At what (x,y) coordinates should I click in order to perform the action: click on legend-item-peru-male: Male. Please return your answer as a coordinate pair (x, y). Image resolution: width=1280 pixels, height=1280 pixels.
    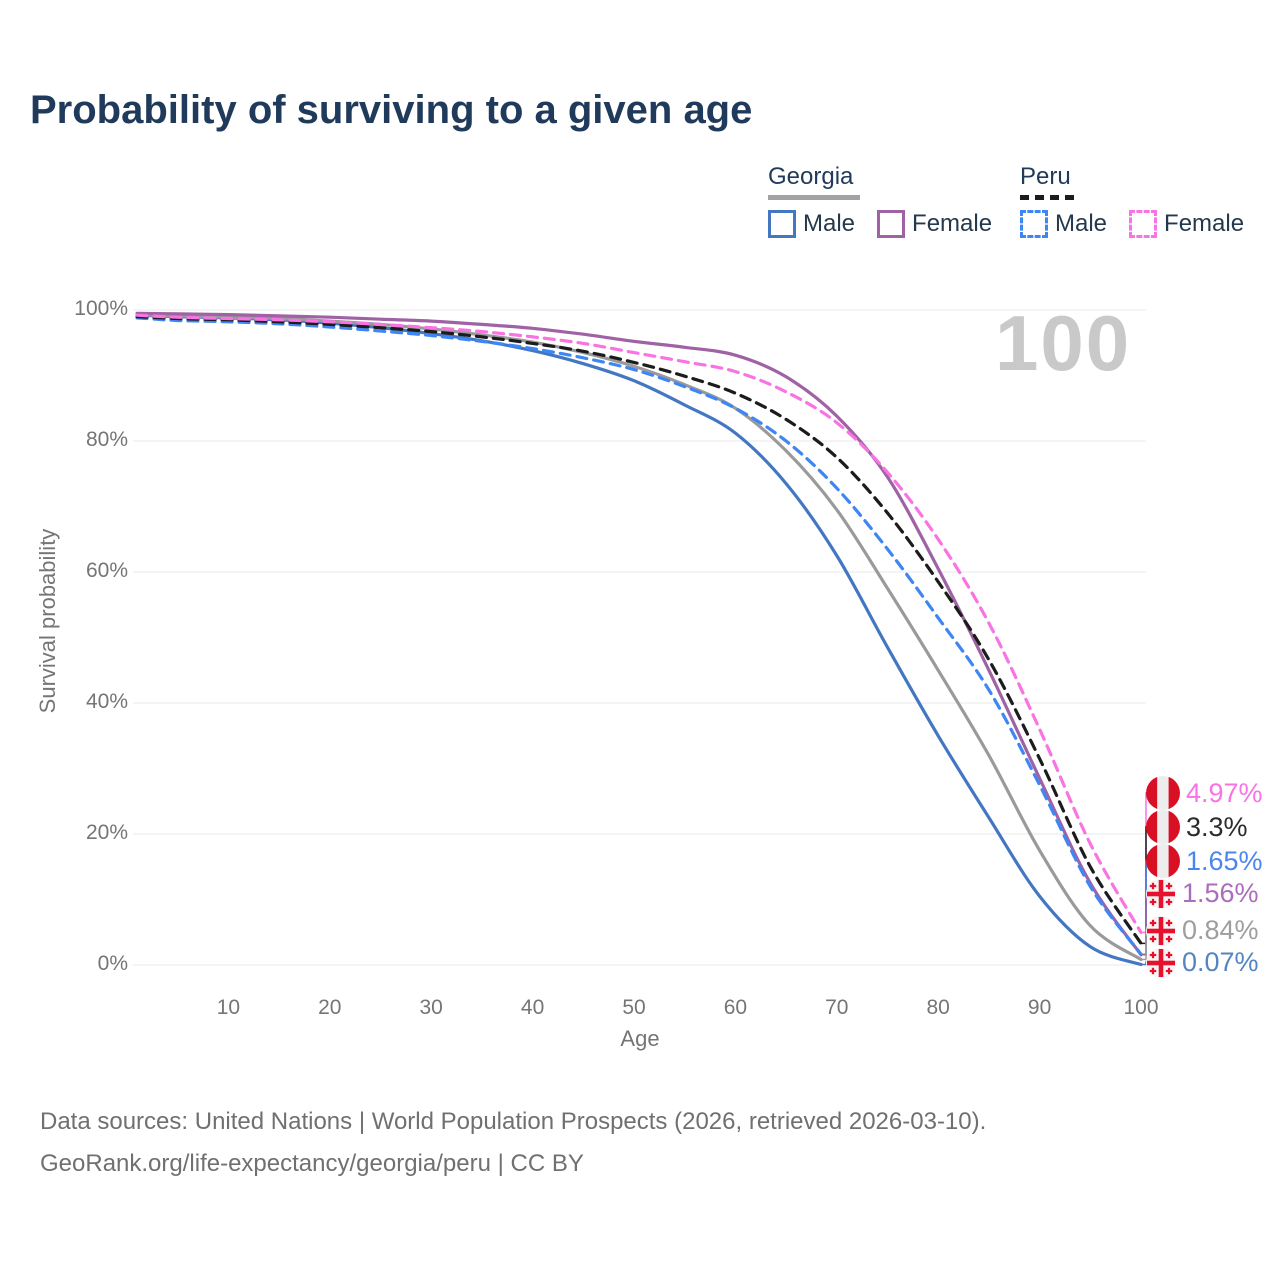
    Looking at the image, I should click on (1063, 224).